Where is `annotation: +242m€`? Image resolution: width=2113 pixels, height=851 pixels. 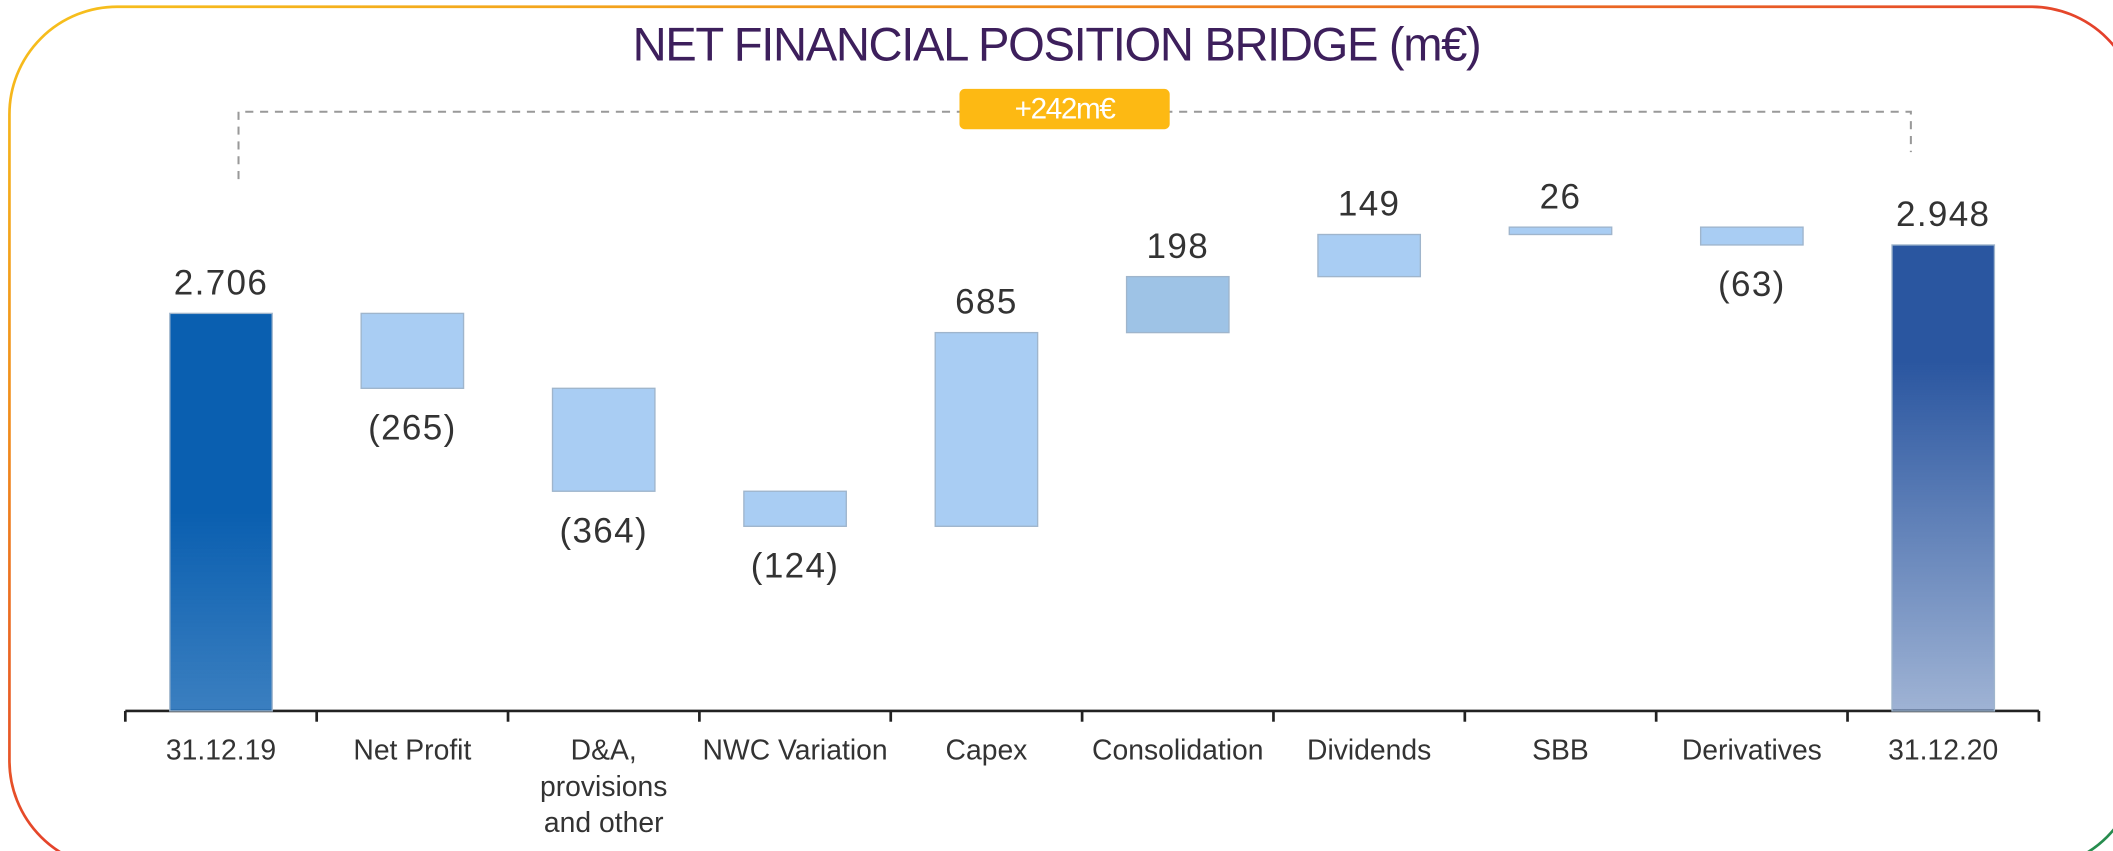 annotation: +242m€ is located at coordinates (1064, 109).